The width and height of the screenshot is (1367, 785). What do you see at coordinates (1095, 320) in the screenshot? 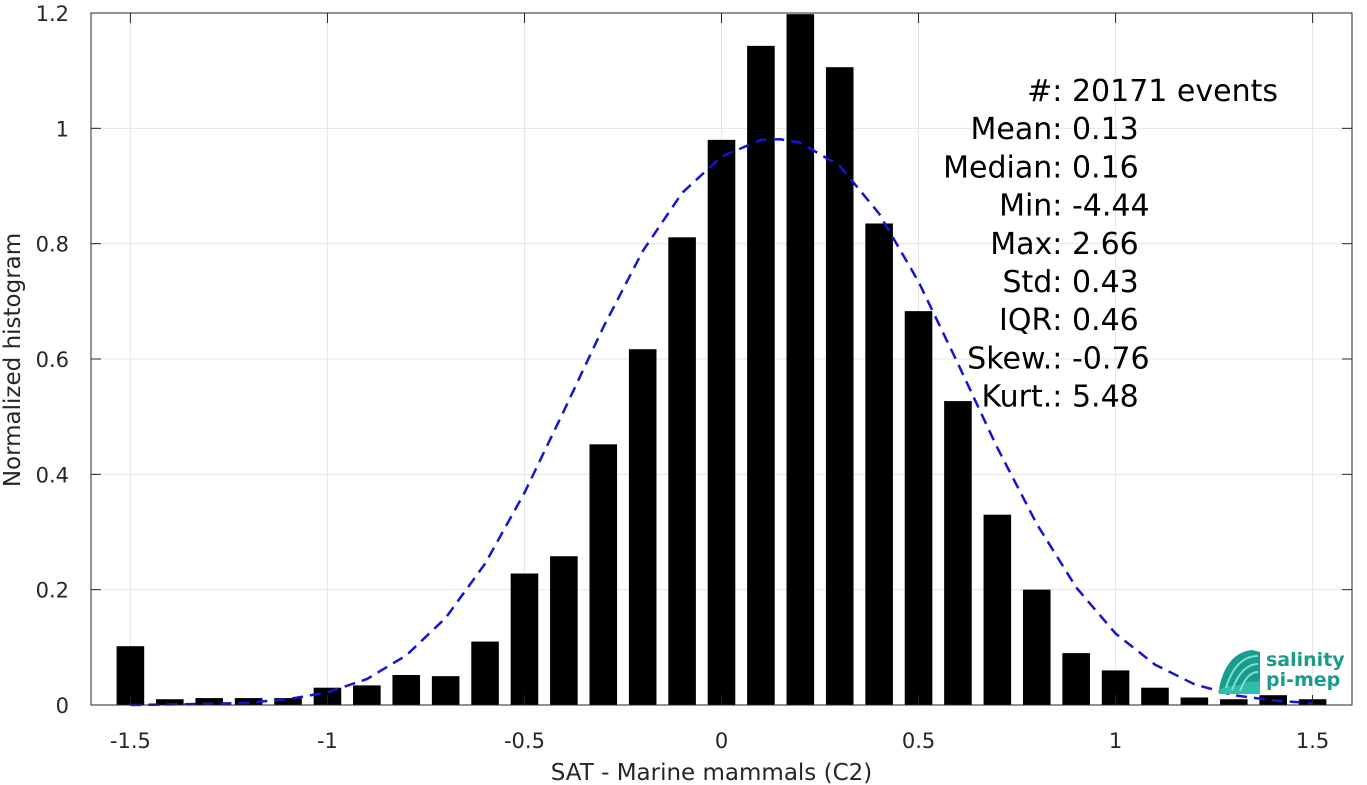
I see `stat-value-6: : 0.46` at bounding box center [1095, 320].